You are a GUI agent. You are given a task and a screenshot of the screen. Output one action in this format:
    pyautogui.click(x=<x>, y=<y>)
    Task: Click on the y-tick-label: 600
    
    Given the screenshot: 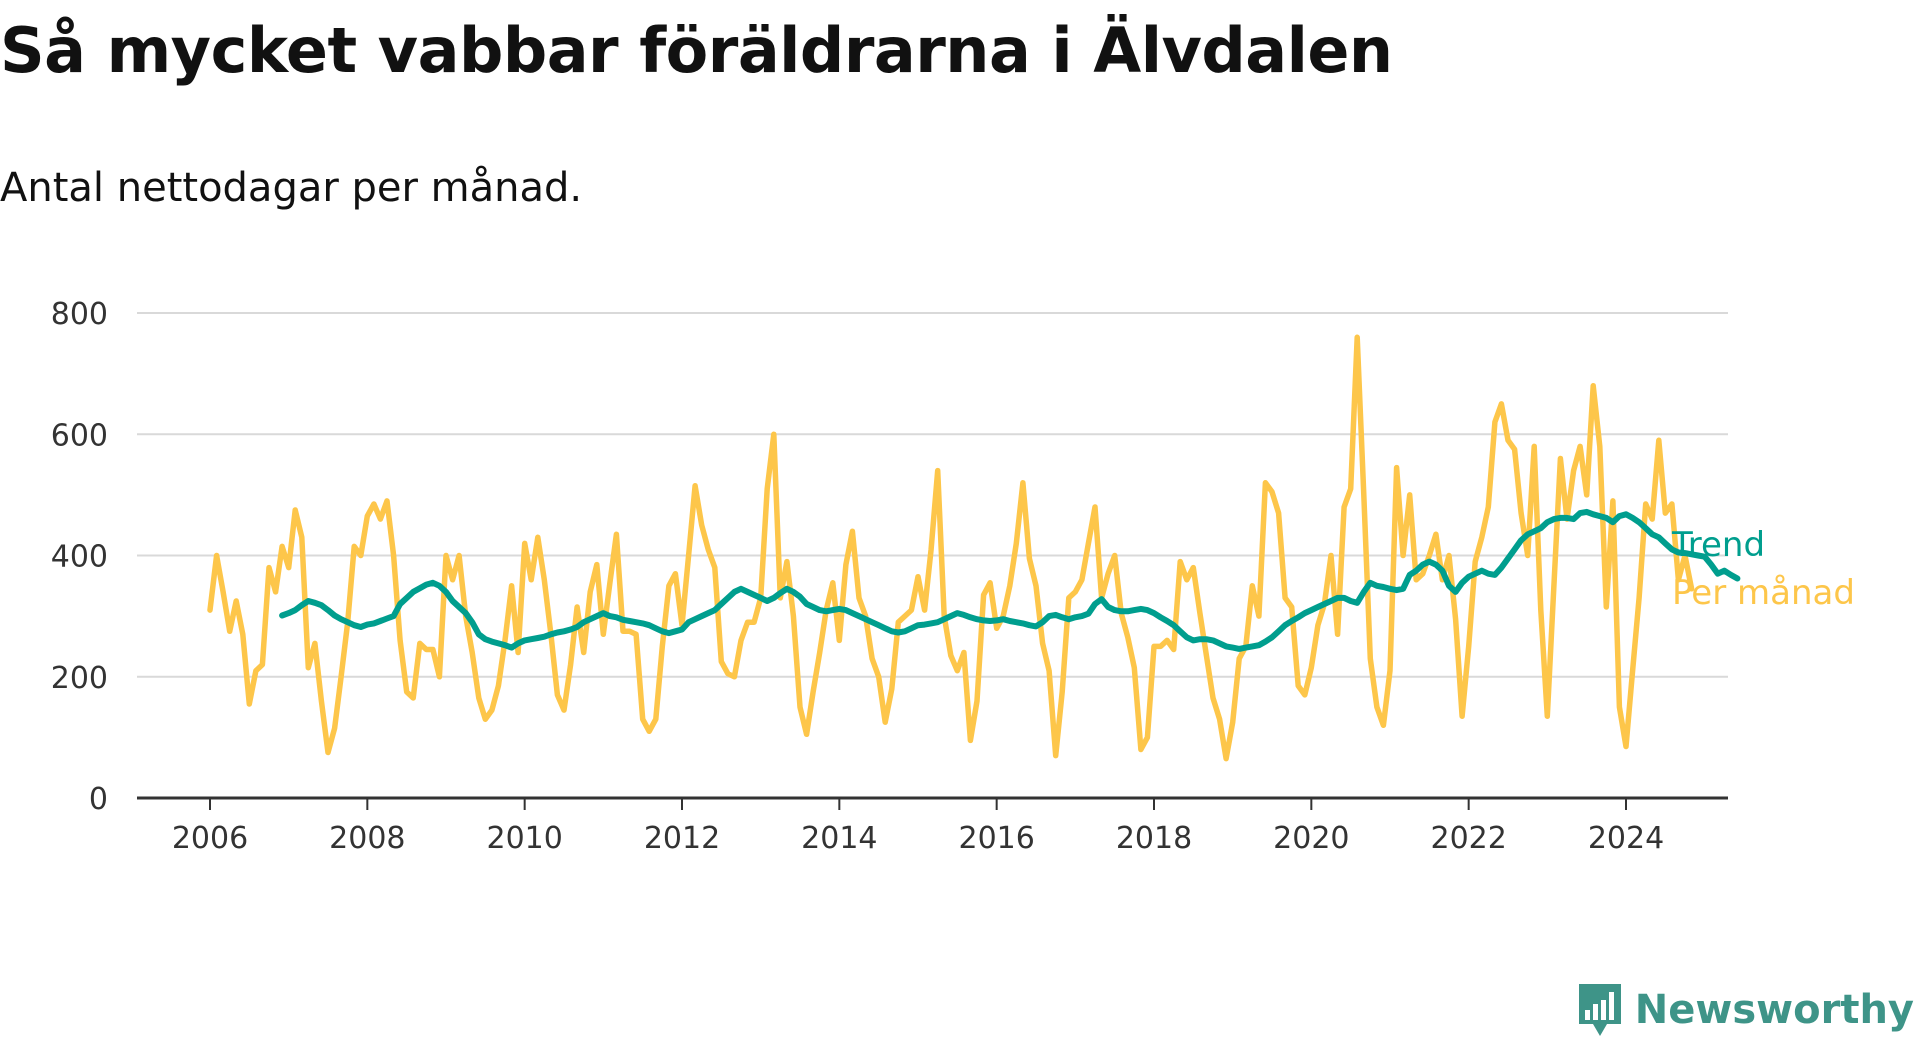 What is the action you would take?
    pyautogui.click(x=79, y=435)
    